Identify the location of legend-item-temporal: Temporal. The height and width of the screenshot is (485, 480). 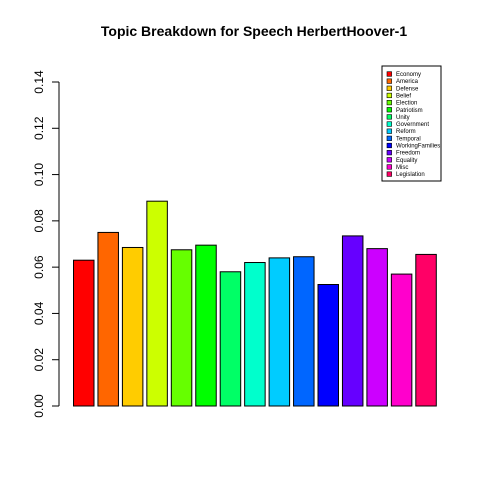
(408, 139).